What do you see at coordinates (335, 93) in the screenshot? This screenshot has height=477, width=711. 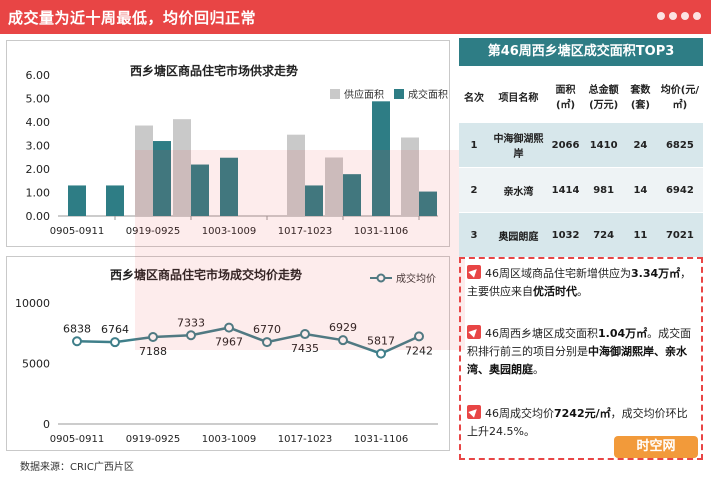 I see `legend-supply-swatch` at bounding box center [335, 93].